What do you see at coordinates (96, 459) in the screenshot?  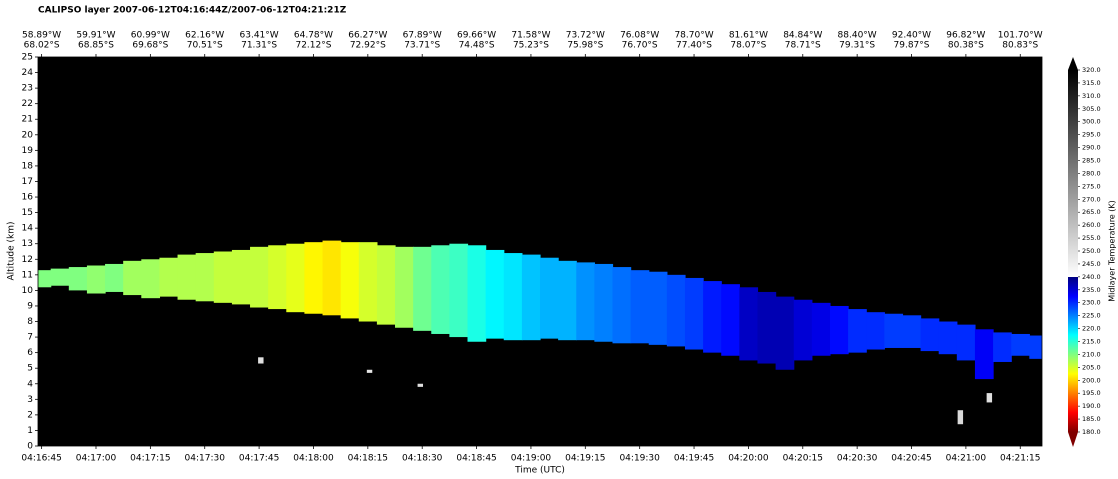 I see `x-tick-label: 04:17:00` at bounding box center [96, 459].